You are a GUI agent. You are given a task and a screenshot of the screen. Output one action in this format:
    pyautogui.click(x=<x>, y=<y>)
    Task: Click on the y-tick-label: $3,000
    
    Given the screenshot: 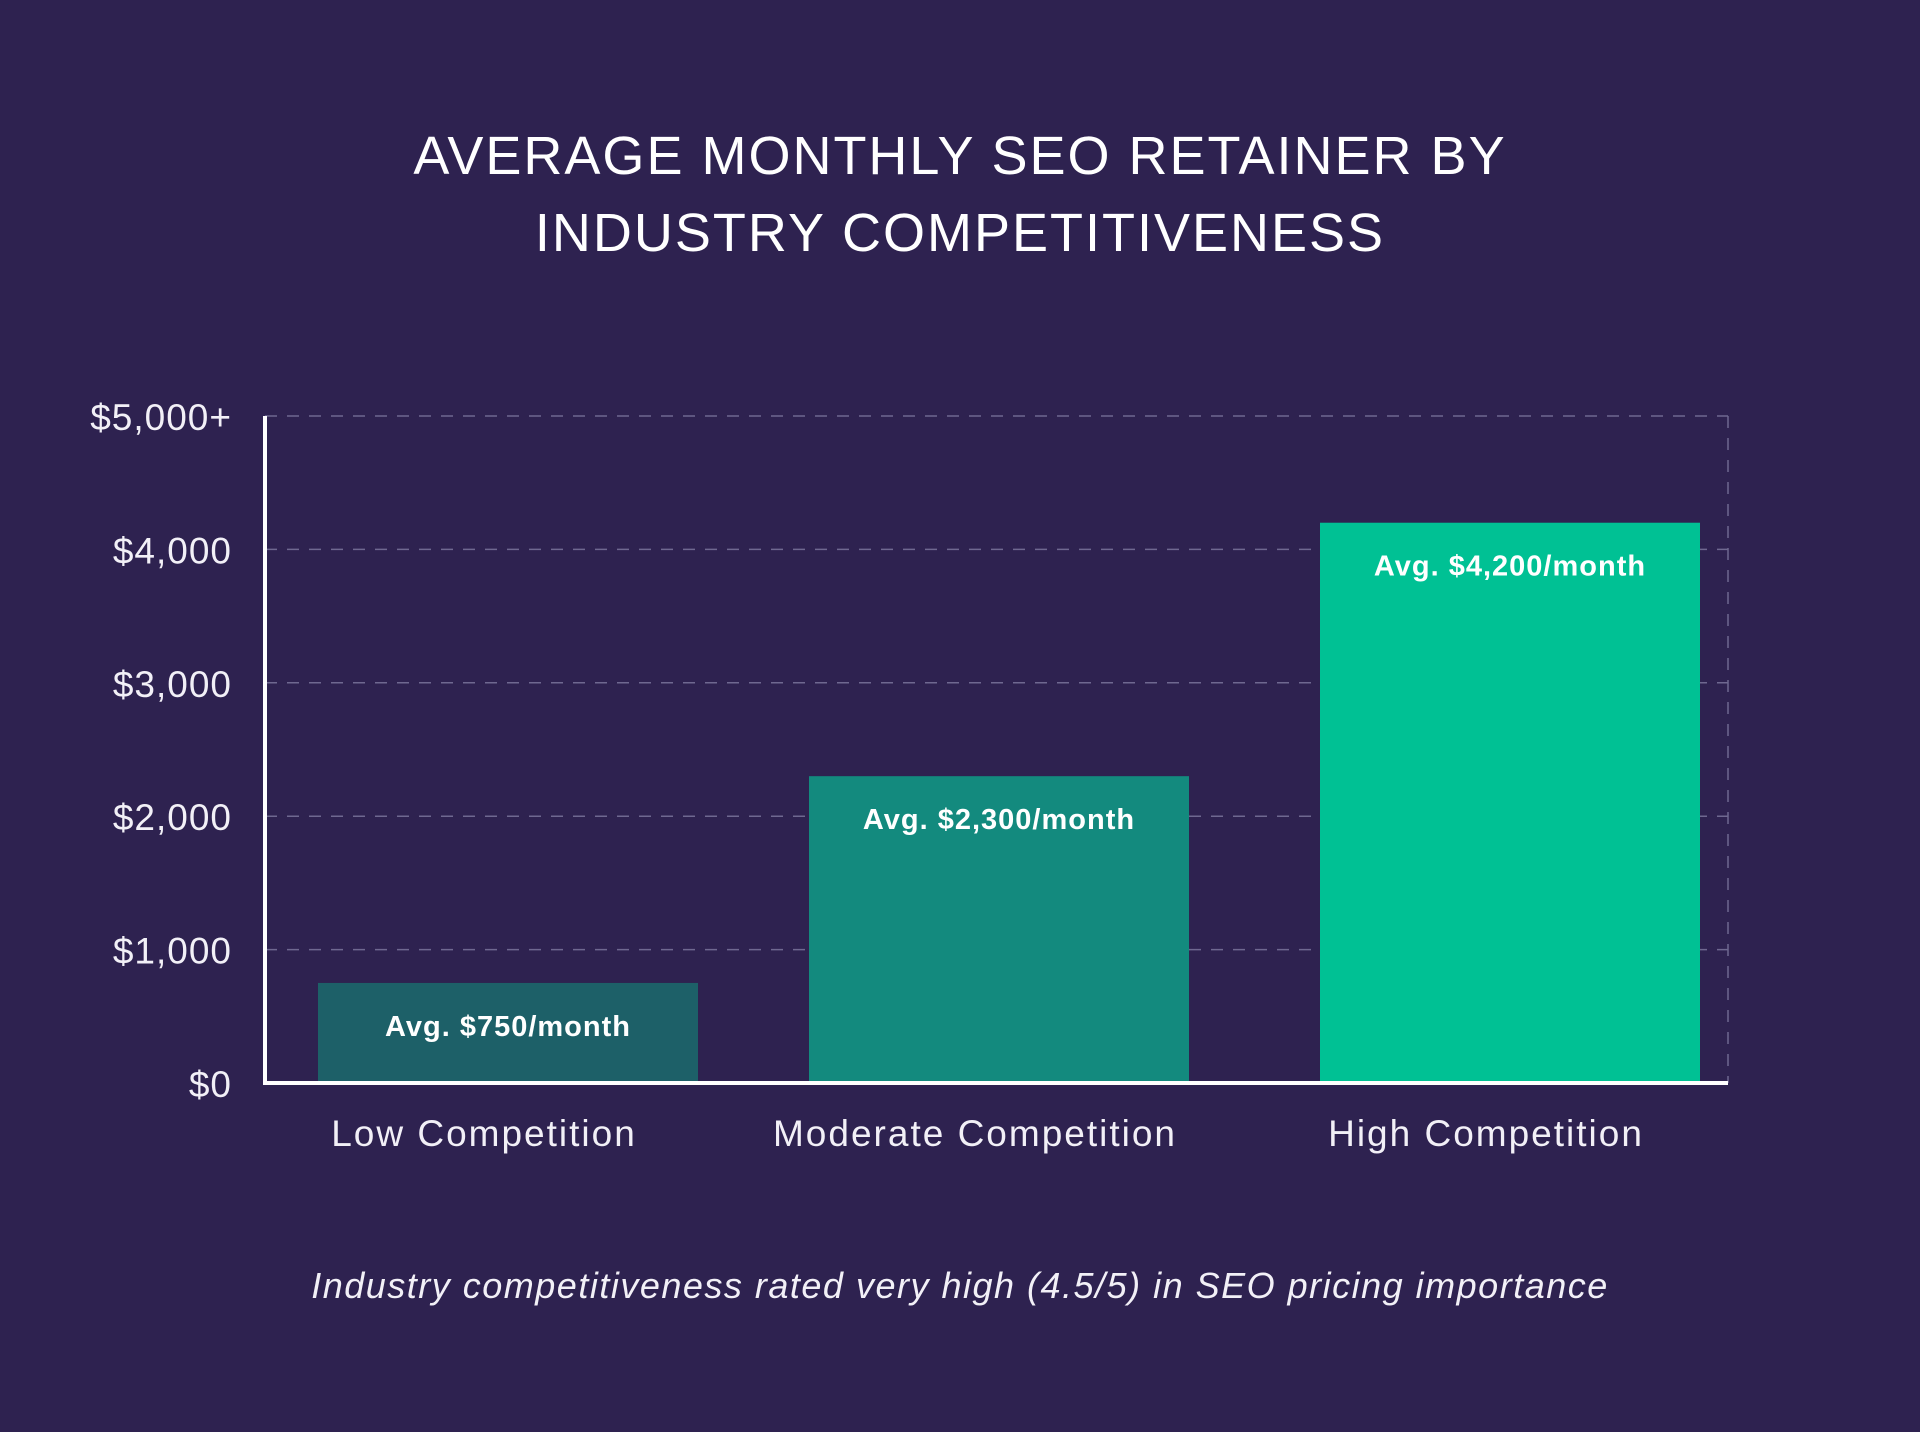 What is the action you would take?
    pyautogui.click(x=172, y=684)
    